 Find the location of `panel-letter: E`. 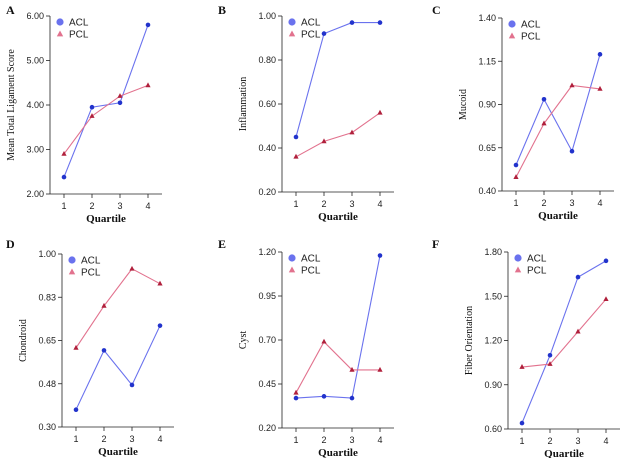

panel-letter: E is located at coordinates (222, 244).